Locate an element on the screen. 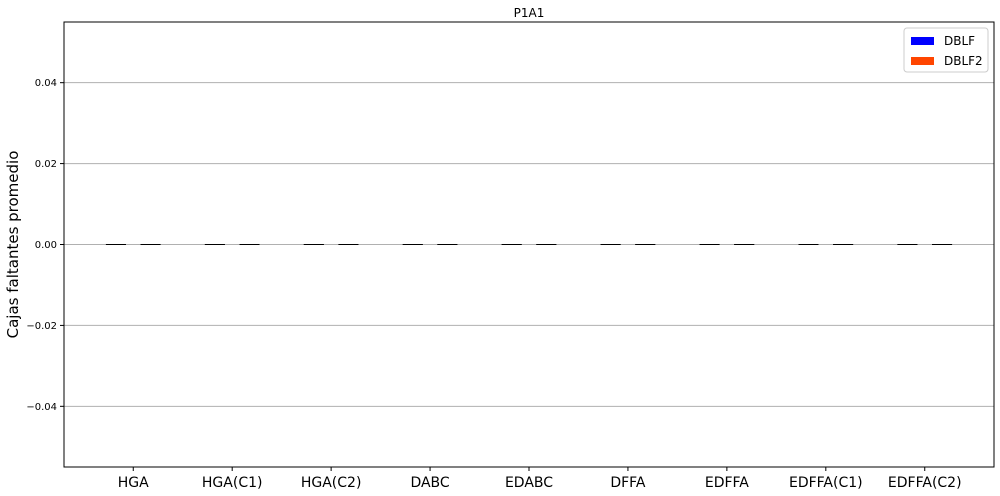  y-tick-label: 0.00 is located at coordinates (46, 245).